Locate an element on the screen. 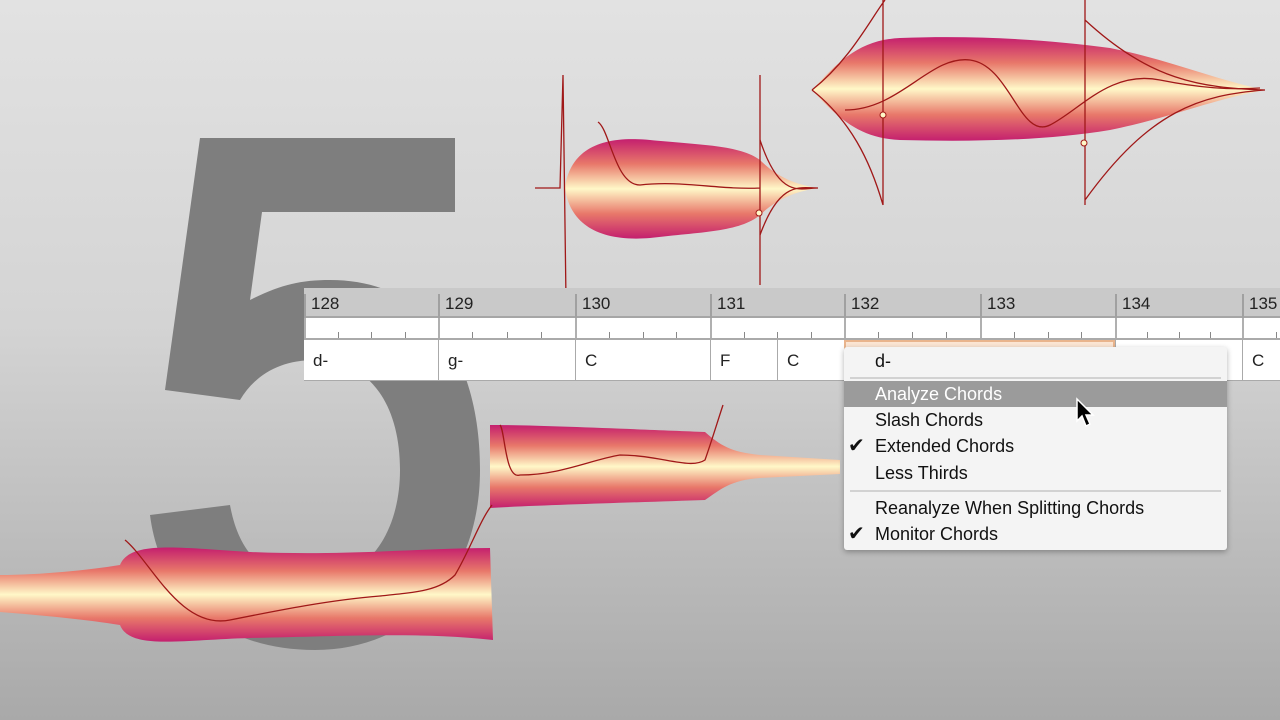  menu-item-less-thirds: Less Thirds is located at coordinates (1035, 473).